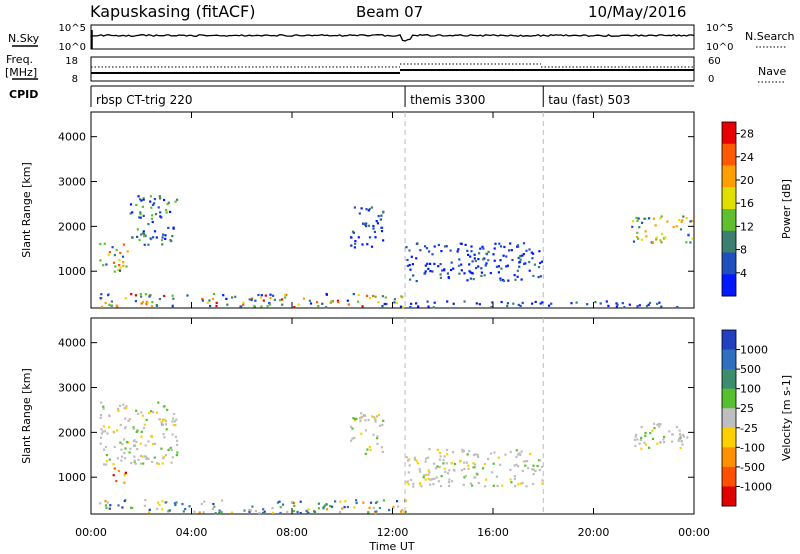  What do you see at coordinates (26, 210) in the screenshot?
I see `power-y-axis-label: Slant Range [km]` at bounding box center [26, 210].